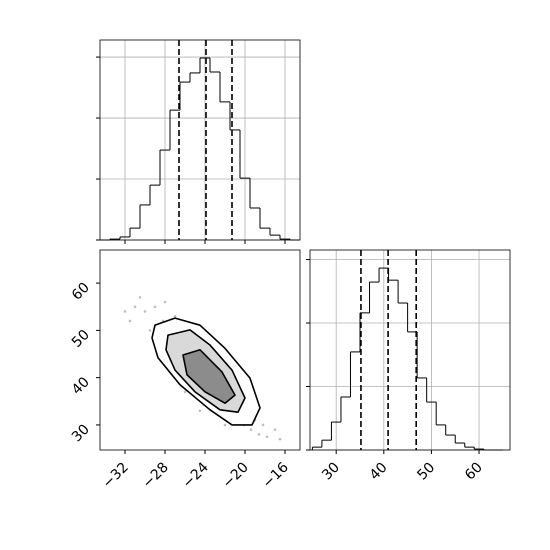  I want to click on y-tick-label: 40, so click(81, 386).